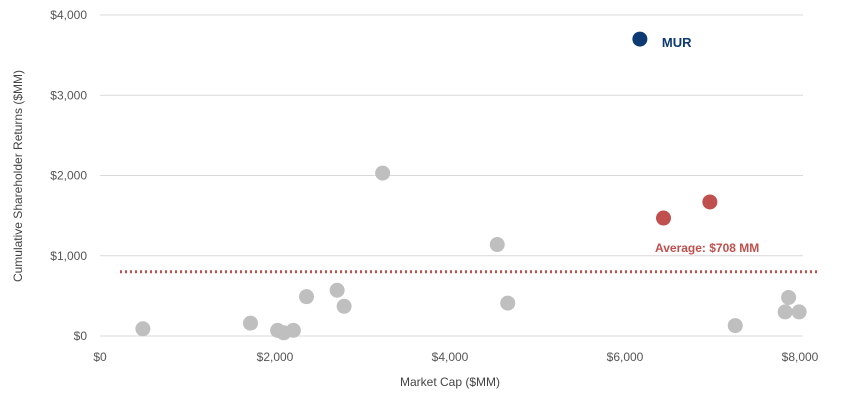  I want to click on y-tick-label: $2,000, so click(68, 176).